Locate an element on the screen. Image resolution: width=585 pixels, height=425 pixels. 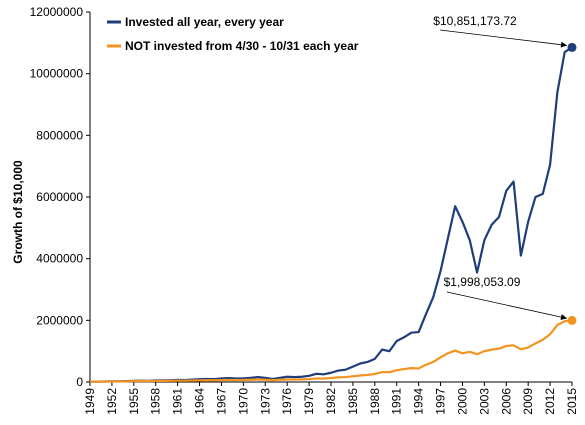
x-tick-label: 1955 is located at coordinates (134, 401).